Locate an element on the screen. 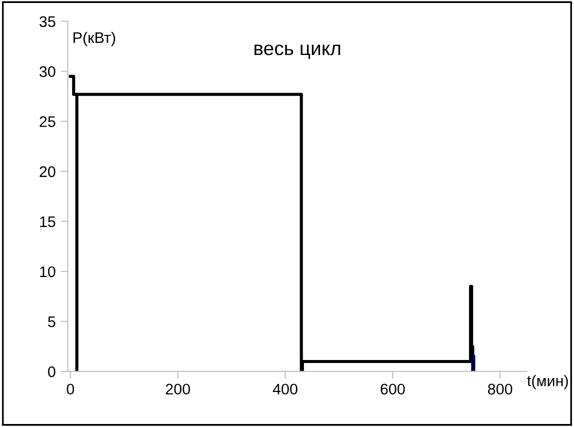 This screenshot has width=574, height=427. y-tick-label: 15 is located at coordinates (48, 222).